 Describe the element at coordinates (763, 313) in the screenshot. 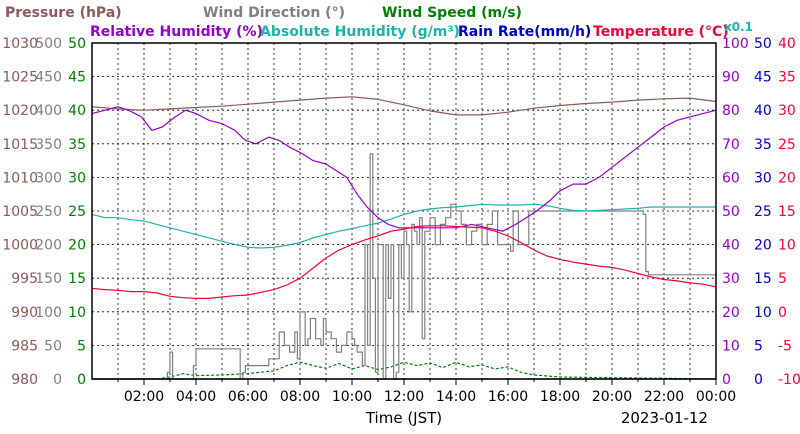

I see `tick-label-rain: 10` at that location.